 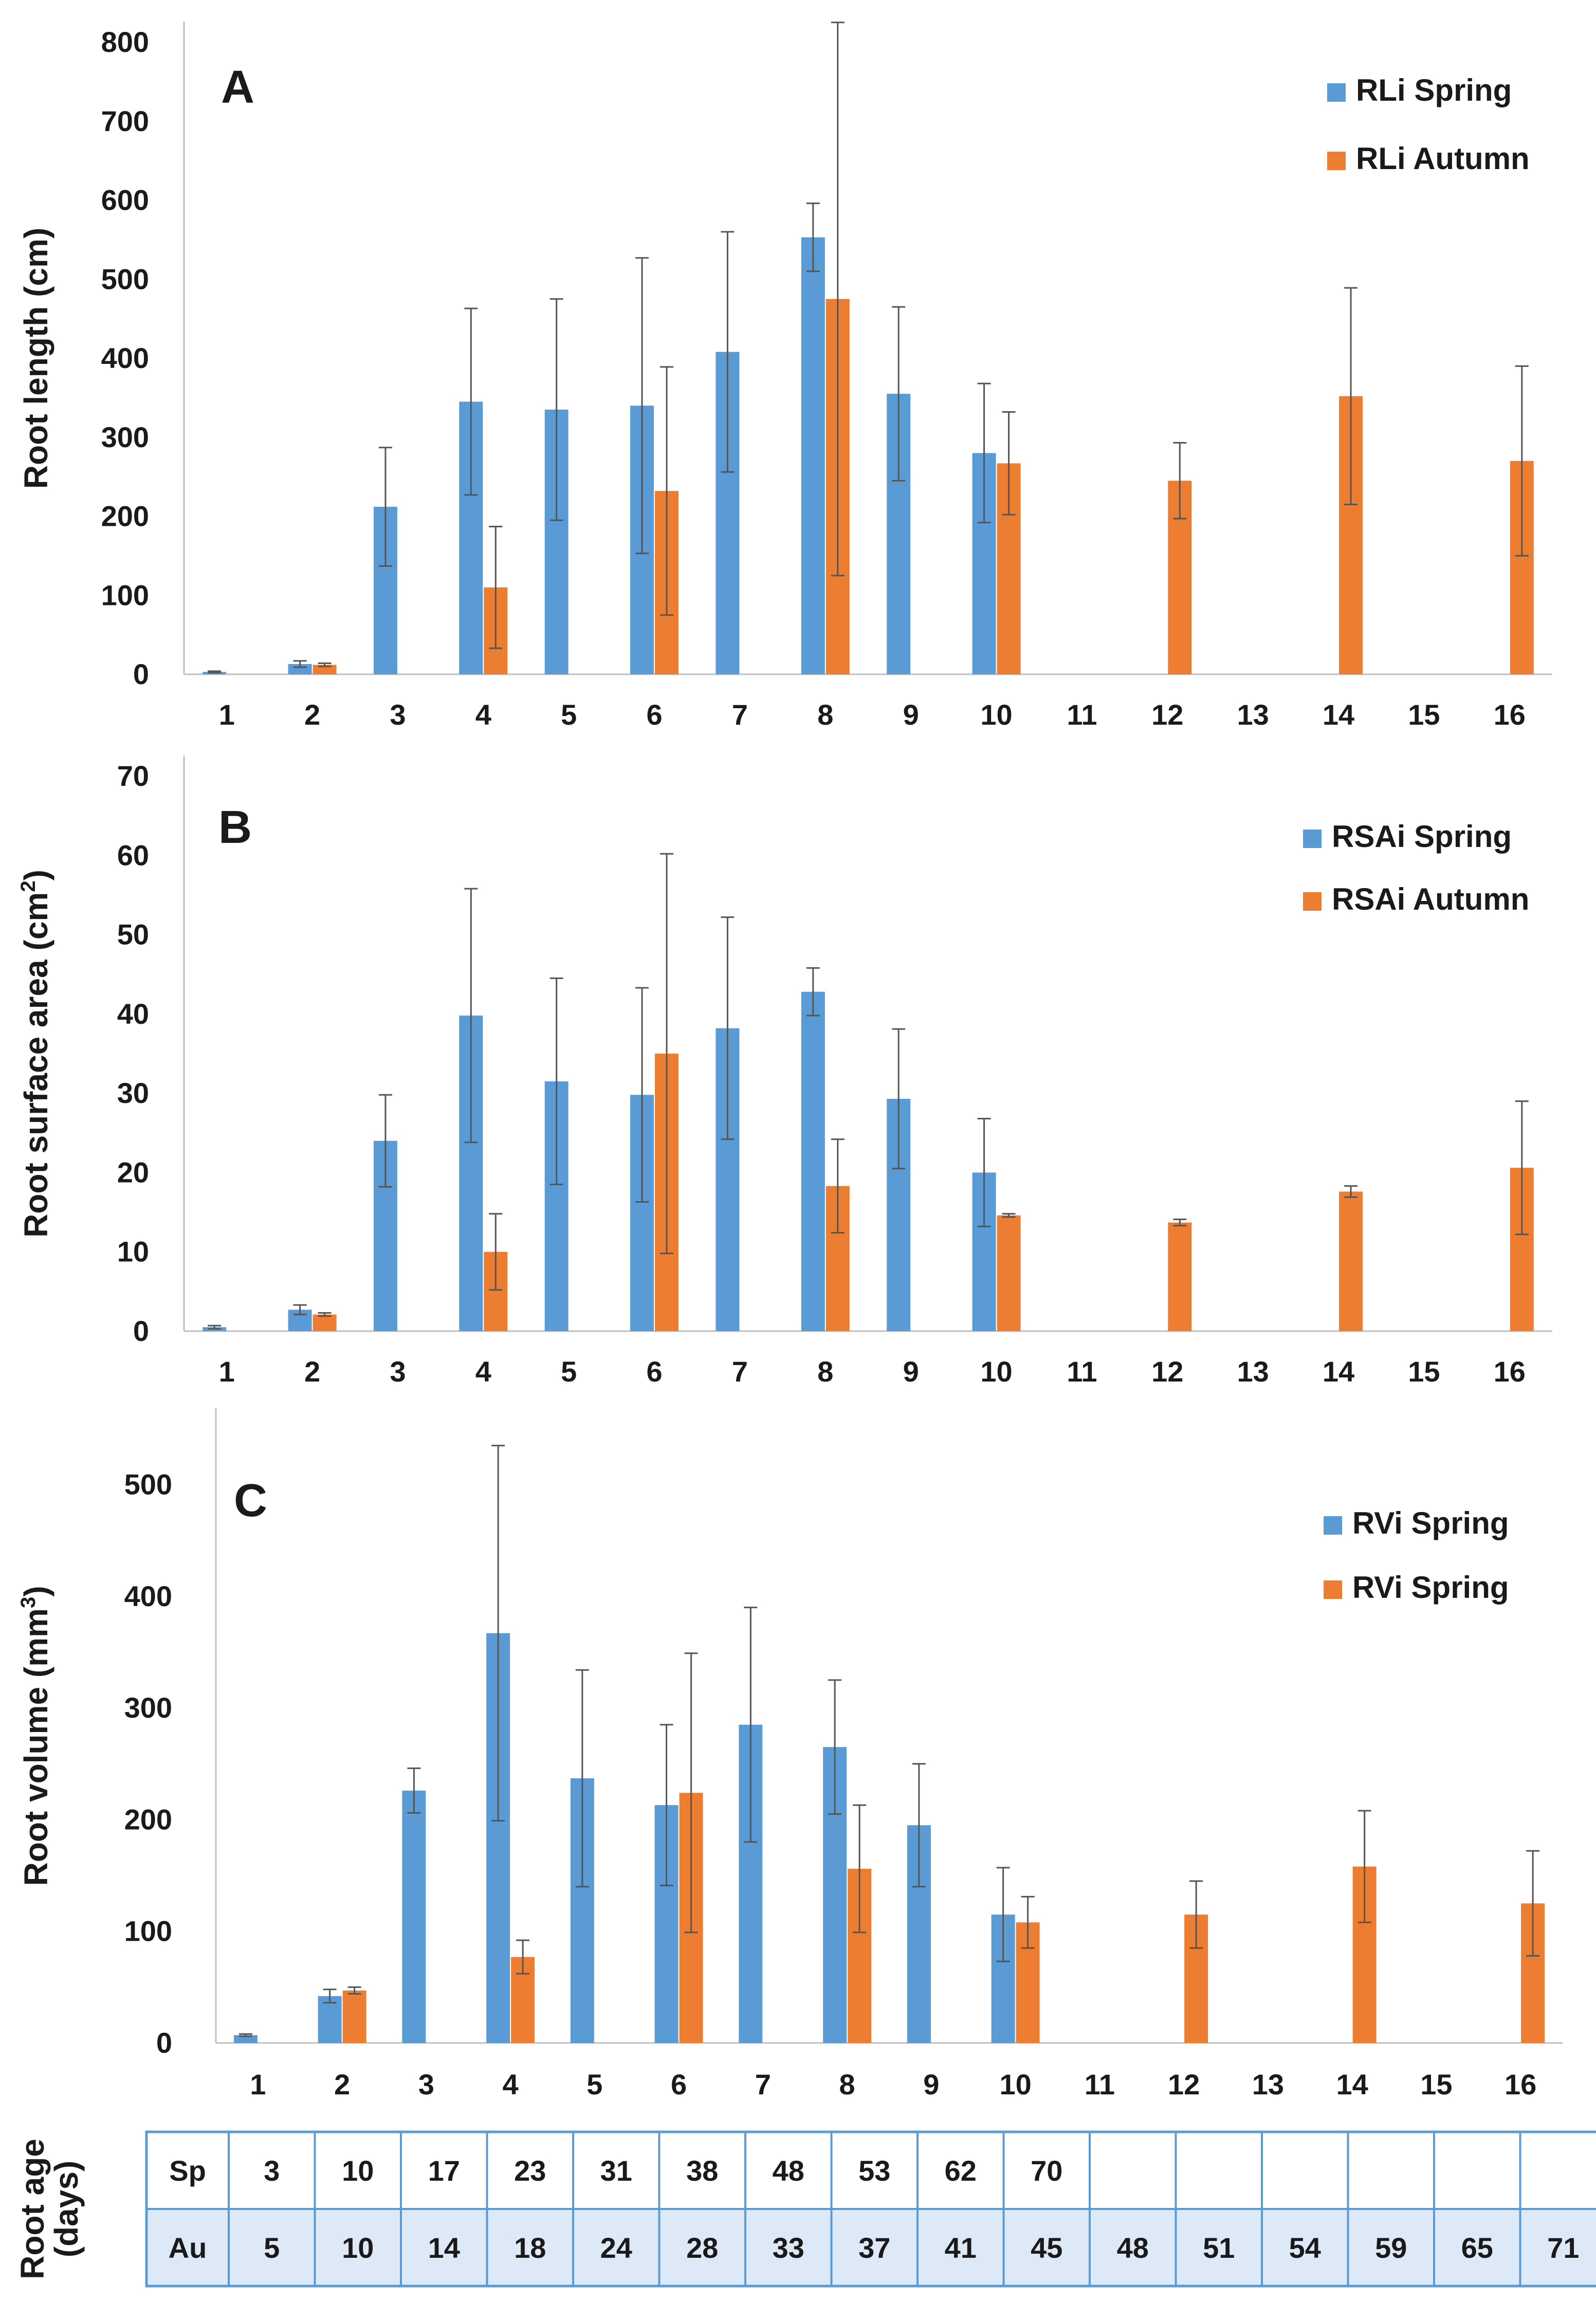 I want to click on table-cell: 5, so click(x=272, y=2248).